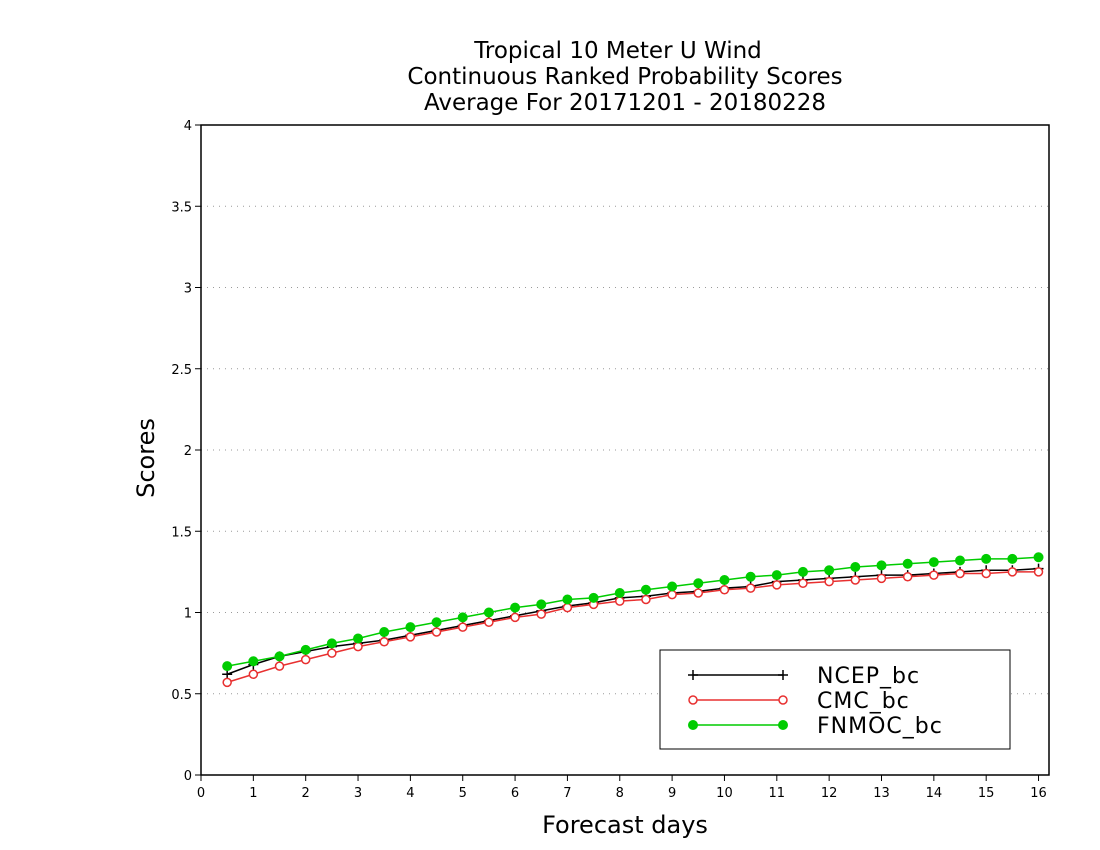 Image resolution: width=1100 pixels, height=850 pixels. What do you see at coordinates (617, 51) in the screenshot?
I see `chart-title-line-1: Tropical 10 Meter U Wind` at bounding box center [617, 51].